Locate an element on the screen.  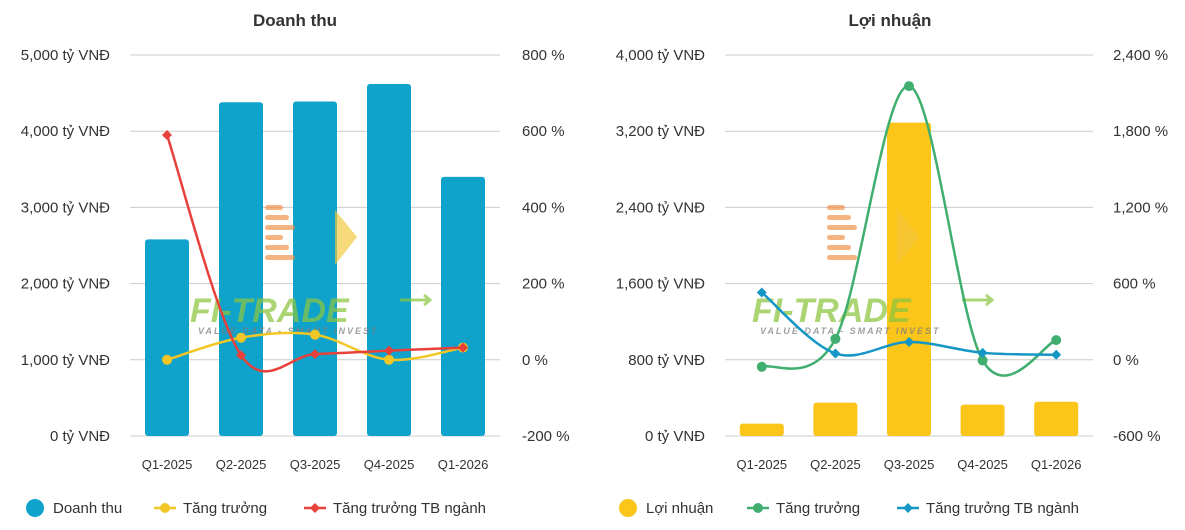
legend-label: Lợi nhuận is located at coordinates (679, 508).